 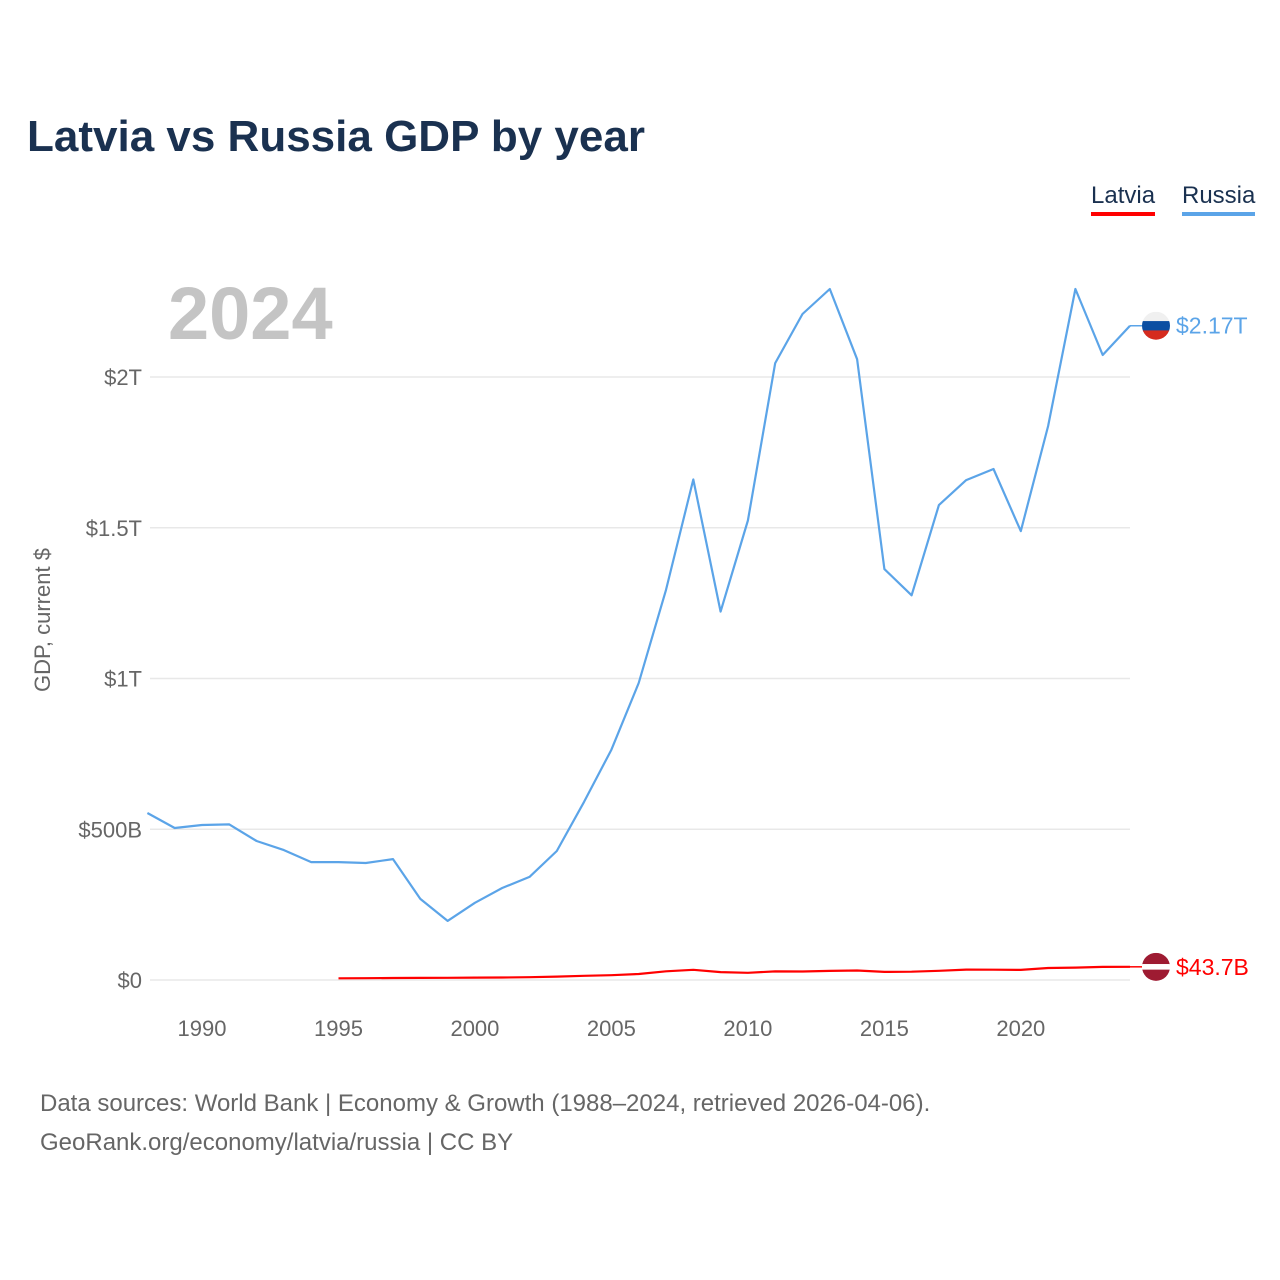 I want to click on y-tick-label: $0, so click(x=130, y=980).